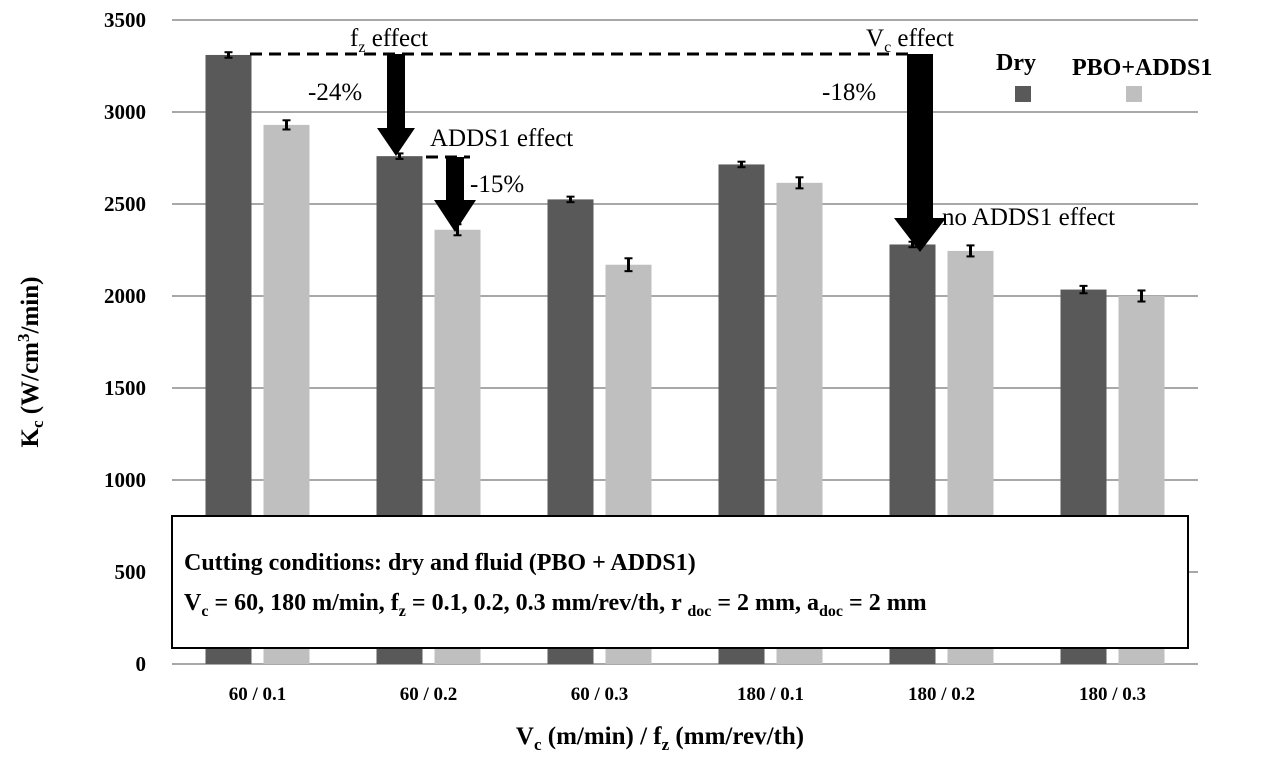  What do you see at coordinates (125, 204) in the screenshot?
I see `y-tick-label: 2500` at bounding box center [125, 204].